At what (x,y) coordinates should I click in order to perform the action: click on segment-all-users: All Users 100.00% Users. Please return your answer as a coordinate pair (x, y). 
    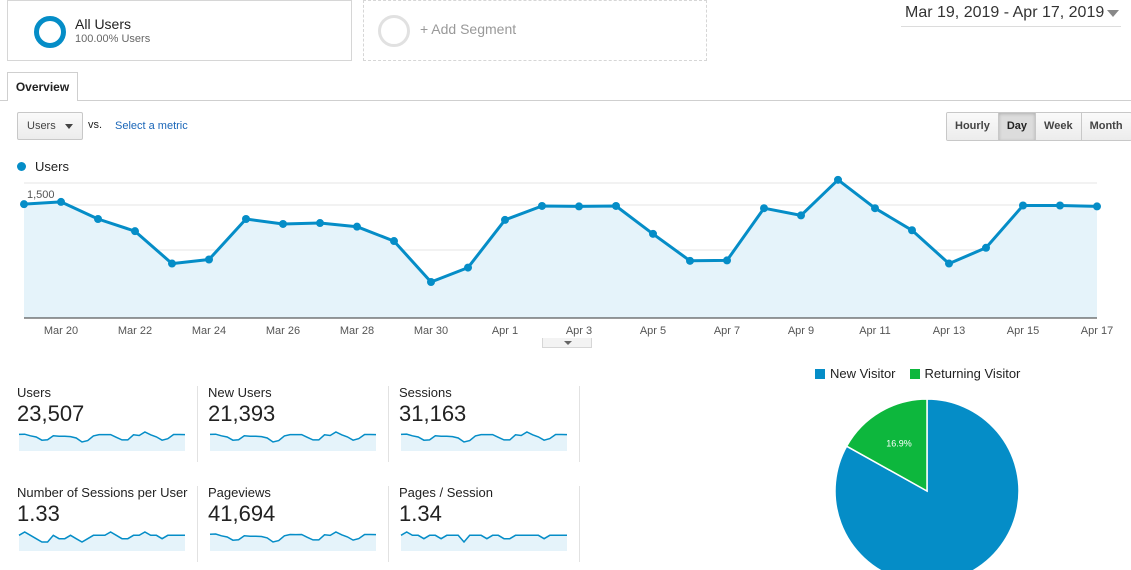
    Looking at the image, I should click on (179, 30).